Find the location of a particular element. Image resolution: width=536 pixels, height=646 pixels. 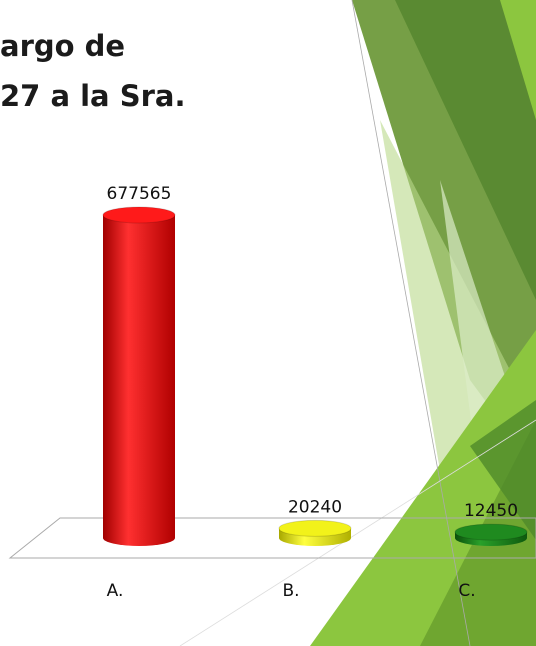

x-tick-label: C. is located at coordinates (466, 591).